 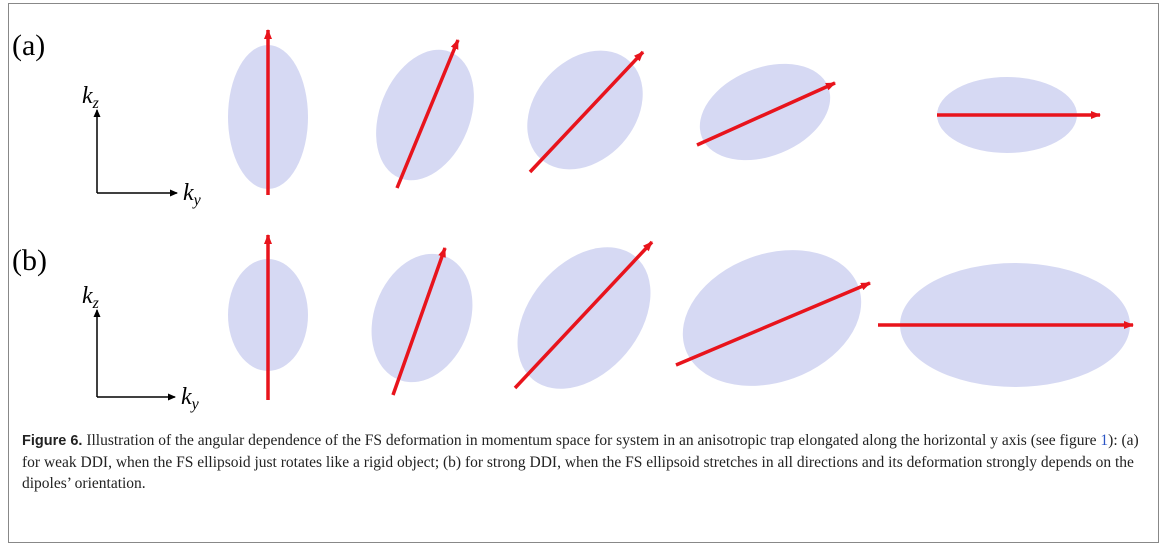 I want to click on panel-label: (a), so click(x=28, y=45).